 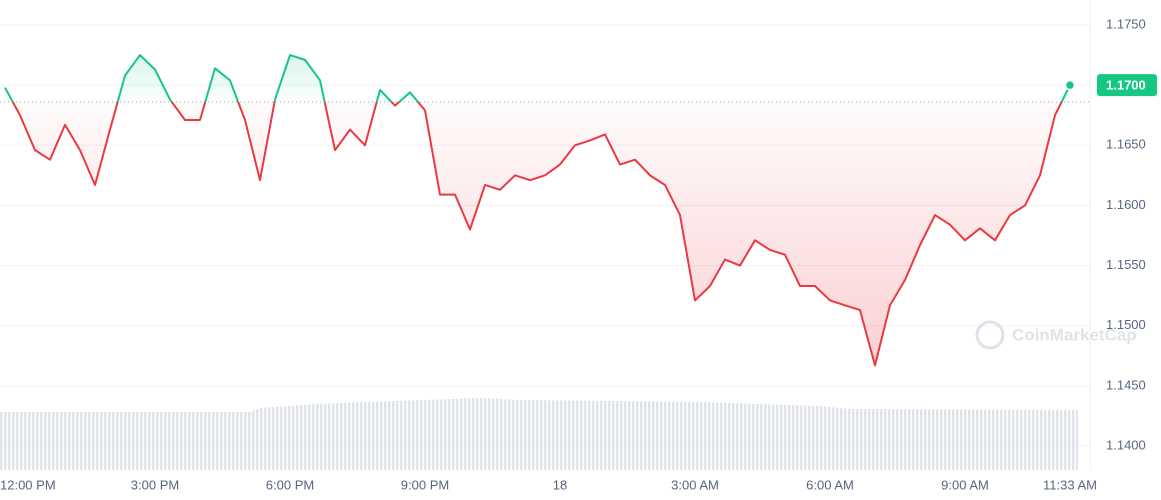 What do you see at coordinates (1126, 23) in the screenshot?
I see `y-tick-label: 1.1750` at bounding box center [1126, 23].